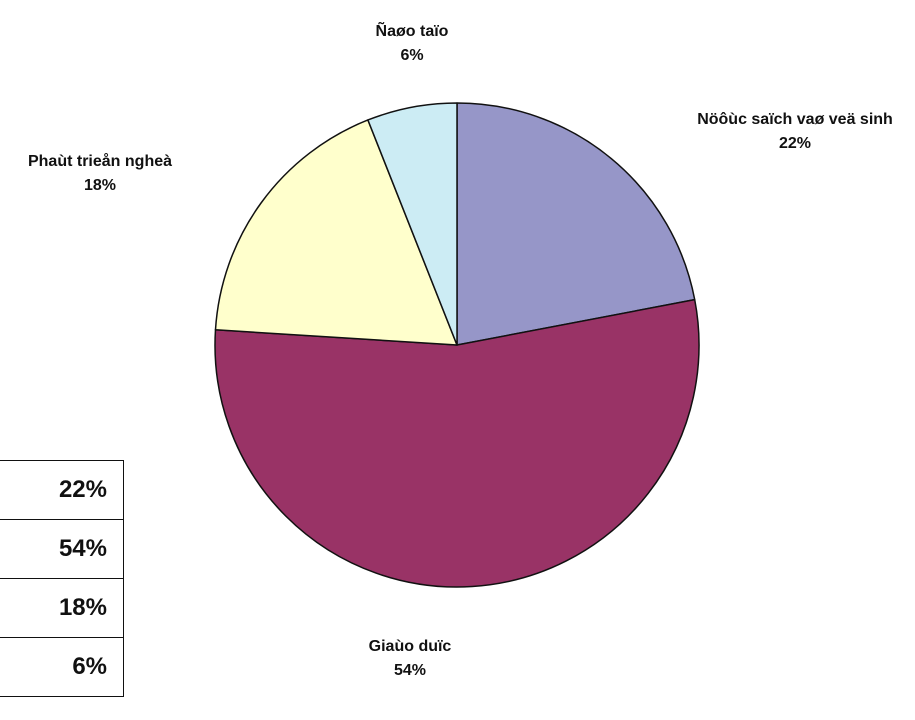  What do you see at coordinates (412, 30) in the screenshot?
I see `slice-label-dao-tao-name: Ñaøo taïo` at bounding box center [412, 30].